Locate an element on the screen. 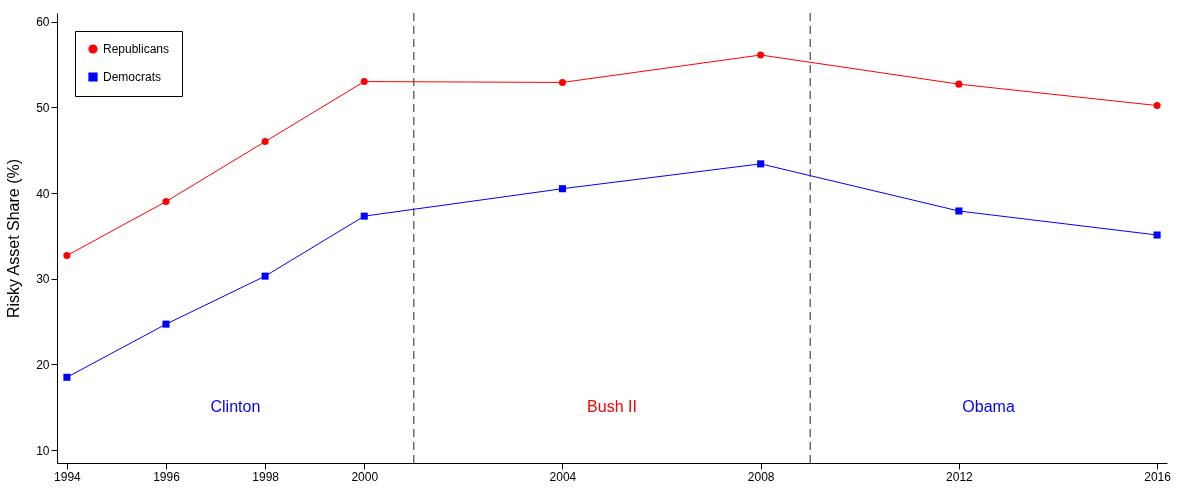 This screenshot has height=497, width=1198. x-tick-label: 1998 is located at coordinates (266, 476).